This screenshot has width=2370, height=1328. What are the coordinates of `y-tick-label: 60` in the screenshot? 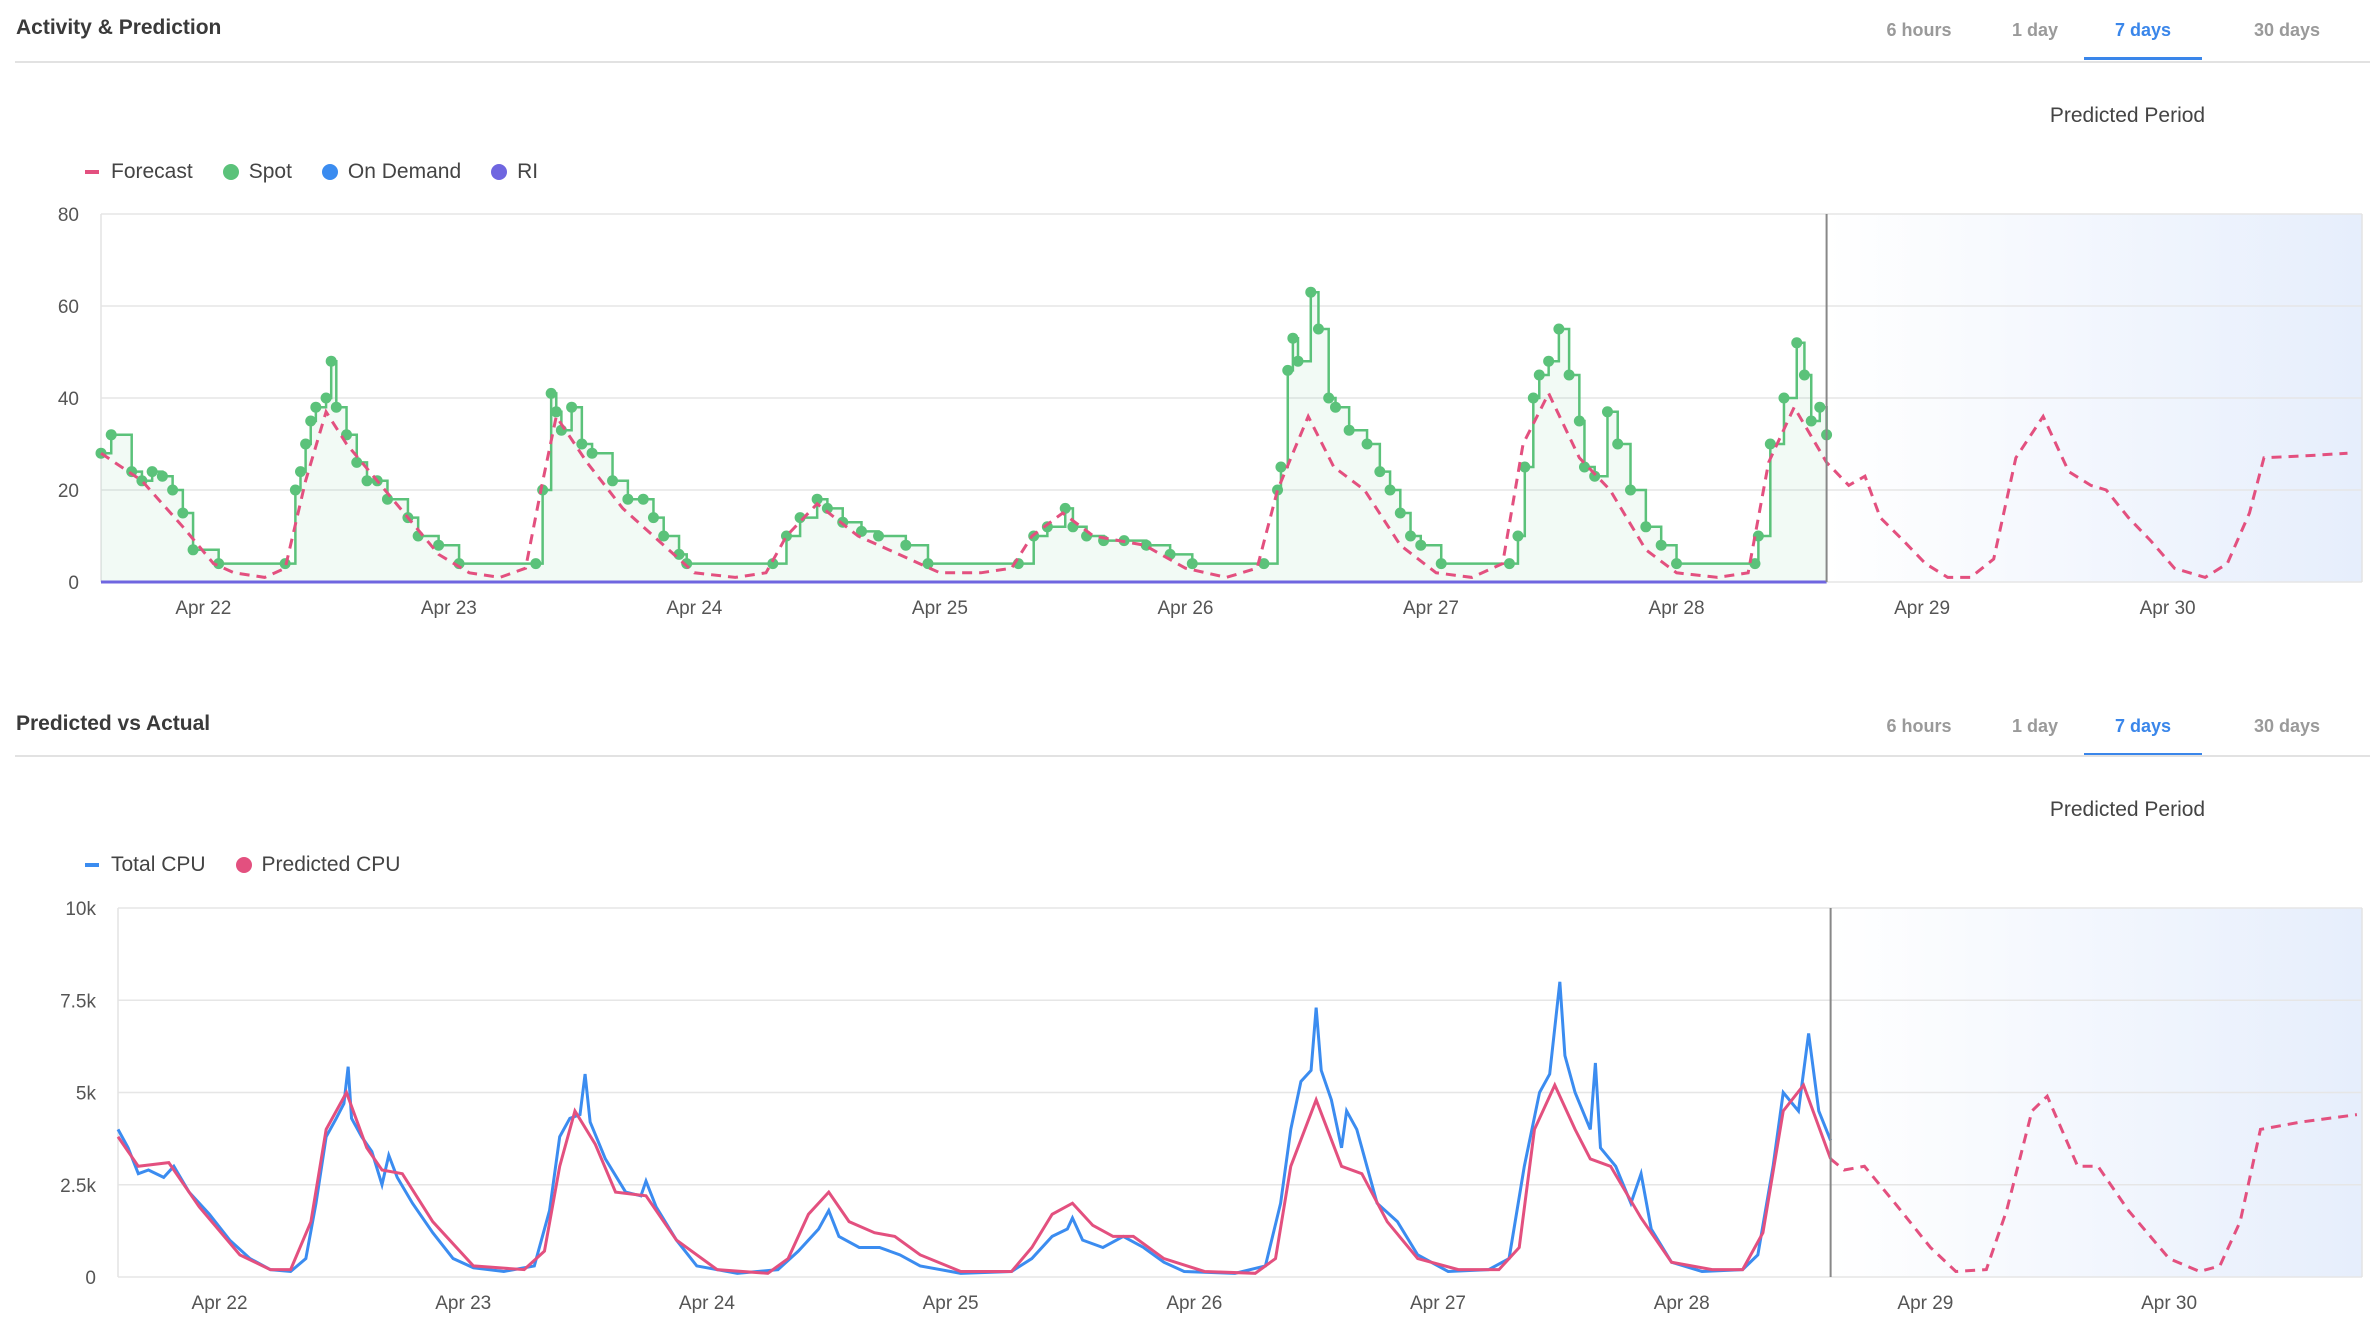 It's located at (68, 307).